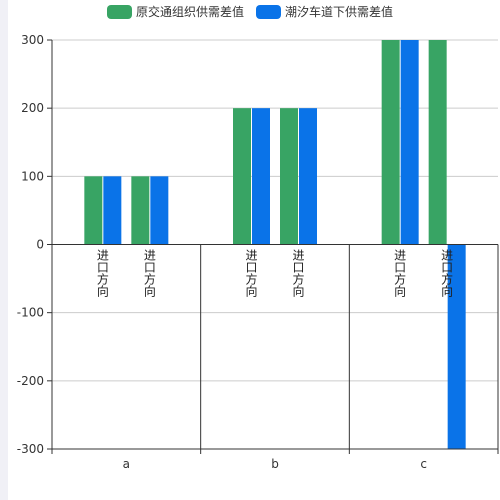 The height and width of the screenshot is (500, 500). What do you see at coordinates (93, 210) in the screenshot?
I see `bar-a-1-series1` at bounding box center [93, 210].